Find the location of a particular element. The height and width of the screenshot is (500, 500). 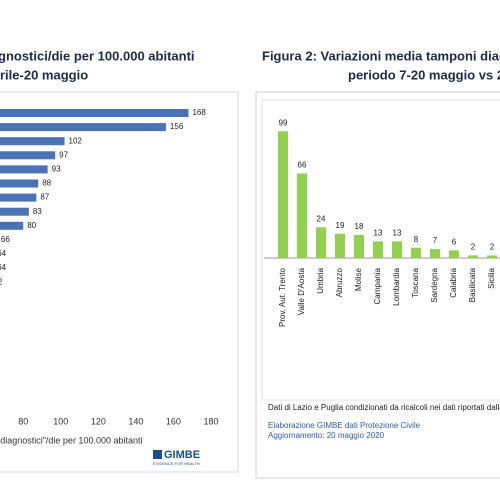

value-label: 87 is located at coordinates (44, 197).